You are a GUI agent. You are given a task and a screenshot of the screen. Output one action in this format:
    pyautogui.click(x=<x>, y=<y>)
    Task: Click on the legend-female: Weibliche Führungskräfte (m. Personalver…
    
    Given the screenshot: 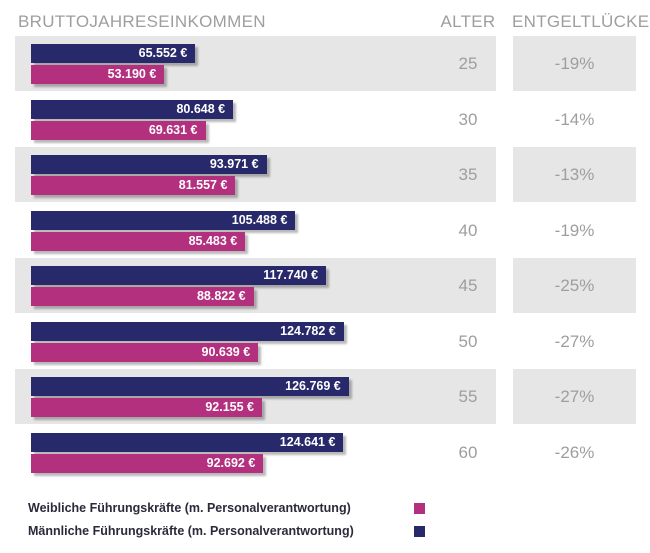 What is the action you would take?
    pyautogui.click(x=189, y=508)
    